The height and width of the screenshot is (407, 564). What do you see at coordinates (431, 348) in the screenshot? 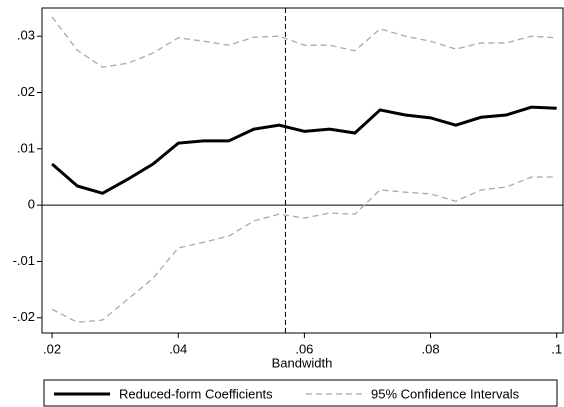
I see `x-tick-label: .08` at bounding box center [431, 348].